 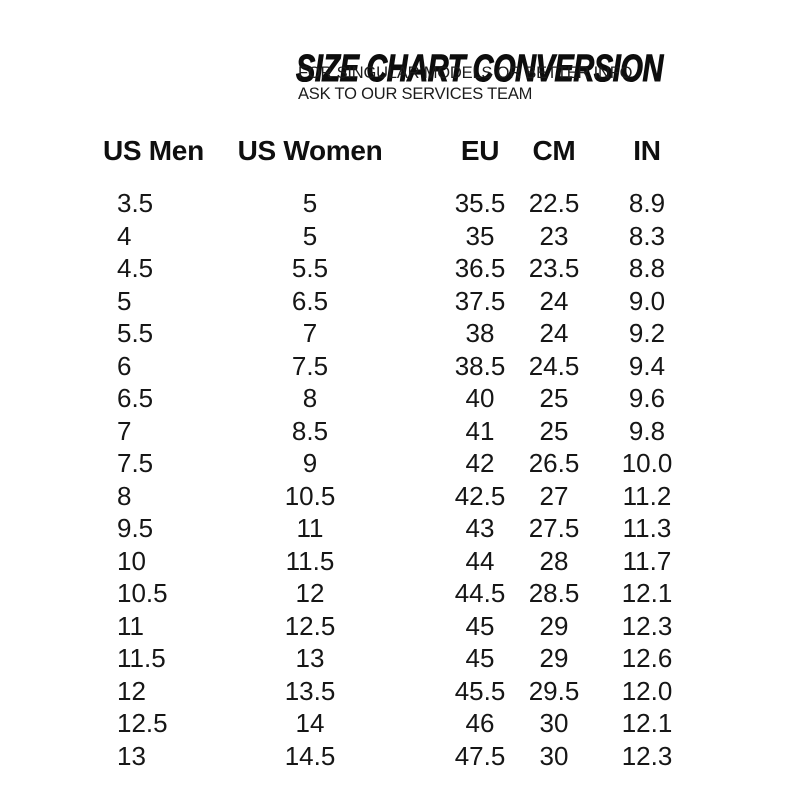 What do you see at coordinates (310, 430) in the screenshot?
I see `table-cell: 8.5` at bounding box center [310, 430].